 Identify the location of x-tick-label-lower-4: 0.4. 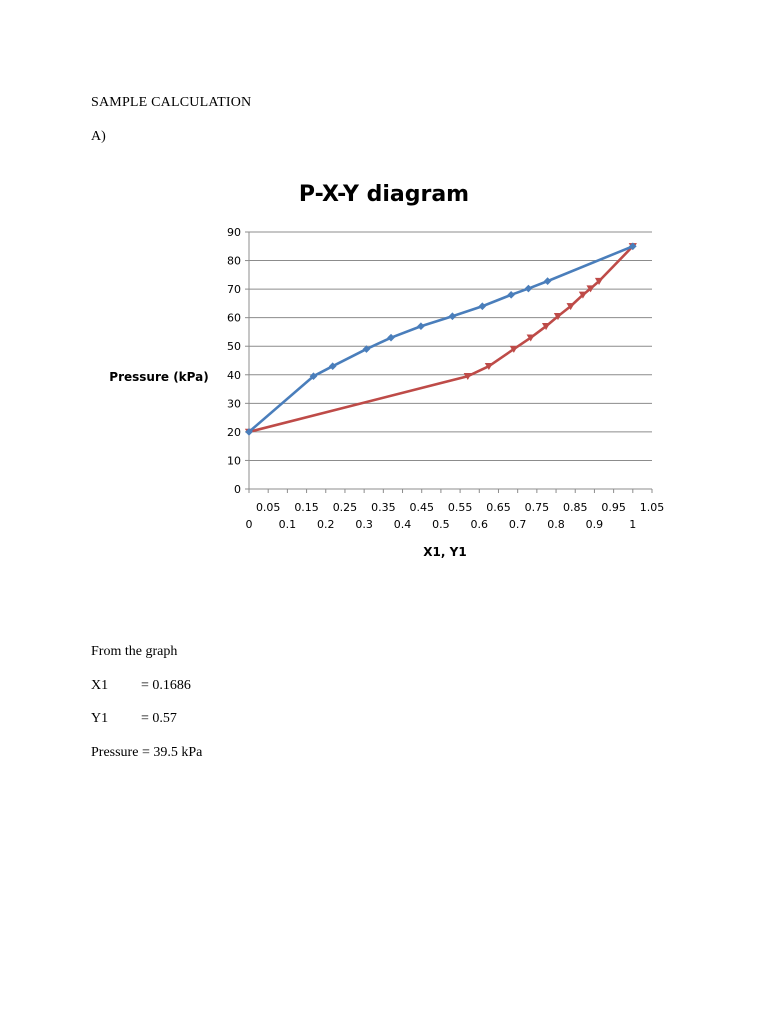
(403, 524).